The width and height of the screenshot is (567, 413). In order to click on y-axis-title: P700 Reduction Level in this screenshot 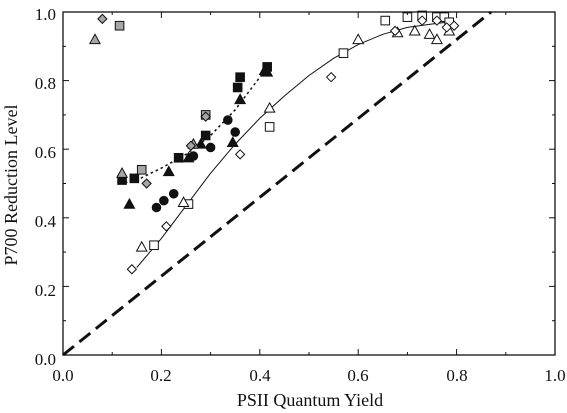, I will do `click(11, 185)`.